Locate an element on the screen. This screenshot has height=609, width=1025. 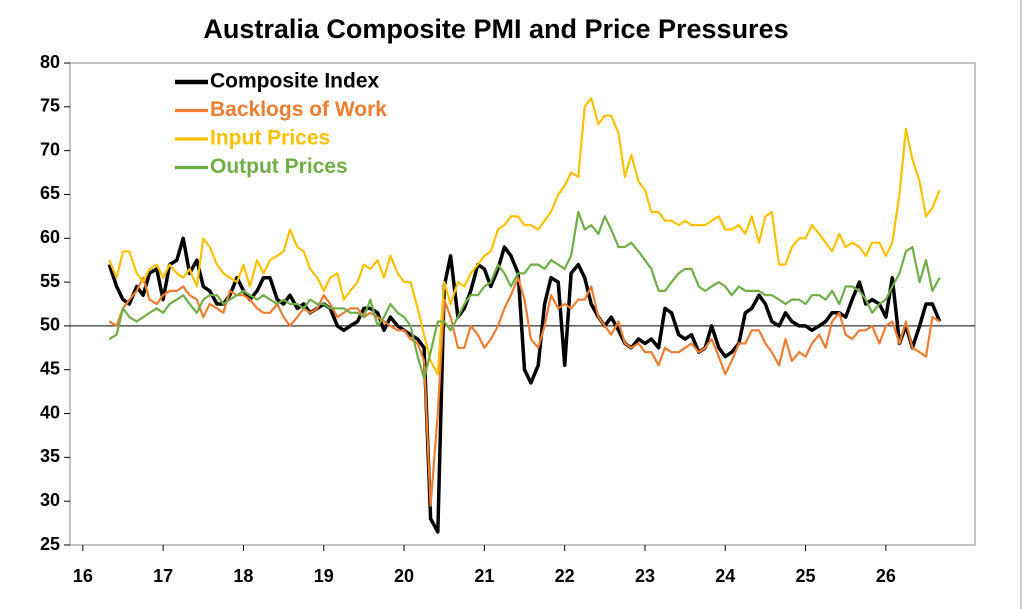
legend-label: Composite Index is located at coordinates (295, 81).